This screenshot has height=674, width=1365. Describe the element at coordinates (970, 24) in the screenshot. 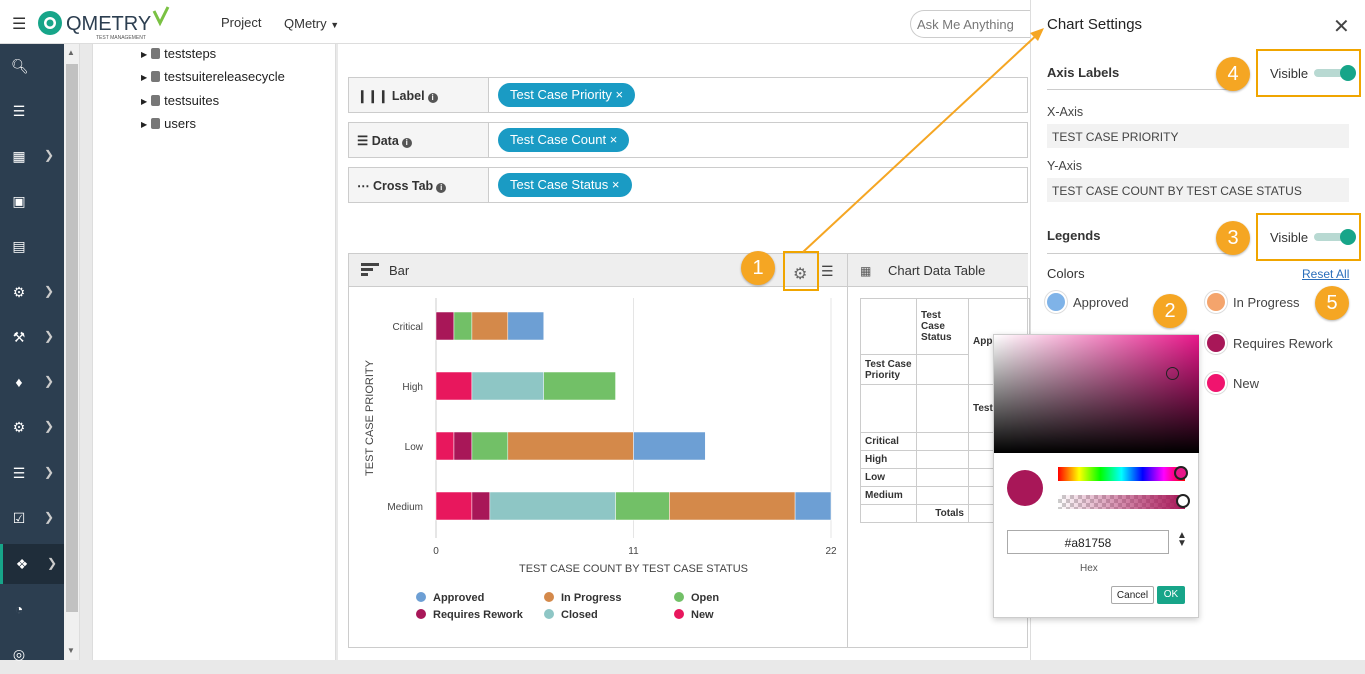

I see `ask-search-input: Ask Me Anything` at that location.